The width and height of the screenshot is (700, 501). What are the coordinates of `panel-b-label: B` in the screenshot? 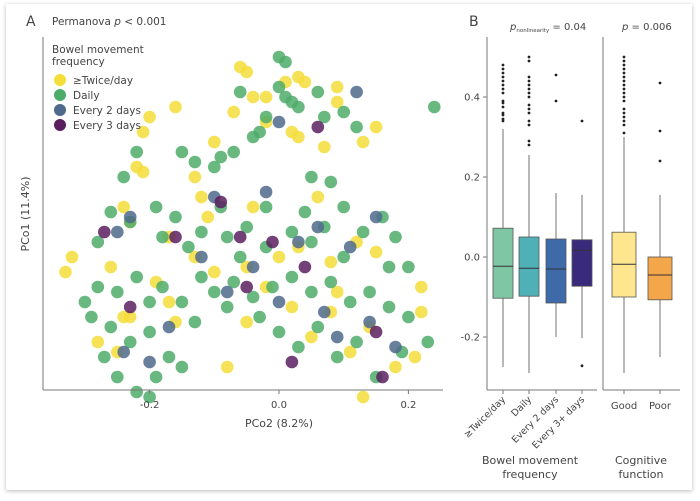 It's located at (474, 22).